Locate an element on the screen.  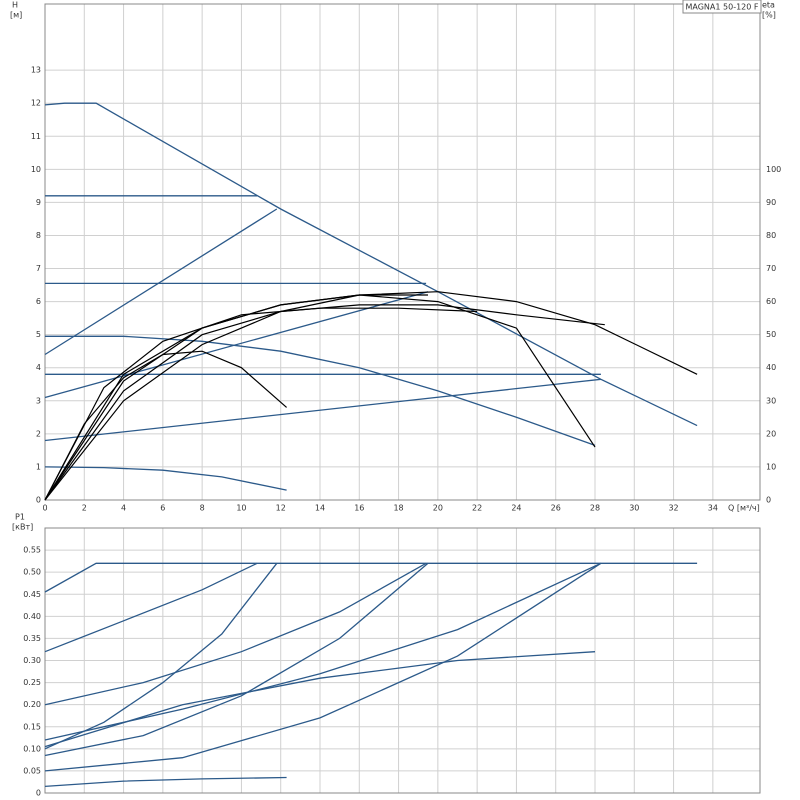
x-tick-label: 18 is located at coordinates (398, 508).